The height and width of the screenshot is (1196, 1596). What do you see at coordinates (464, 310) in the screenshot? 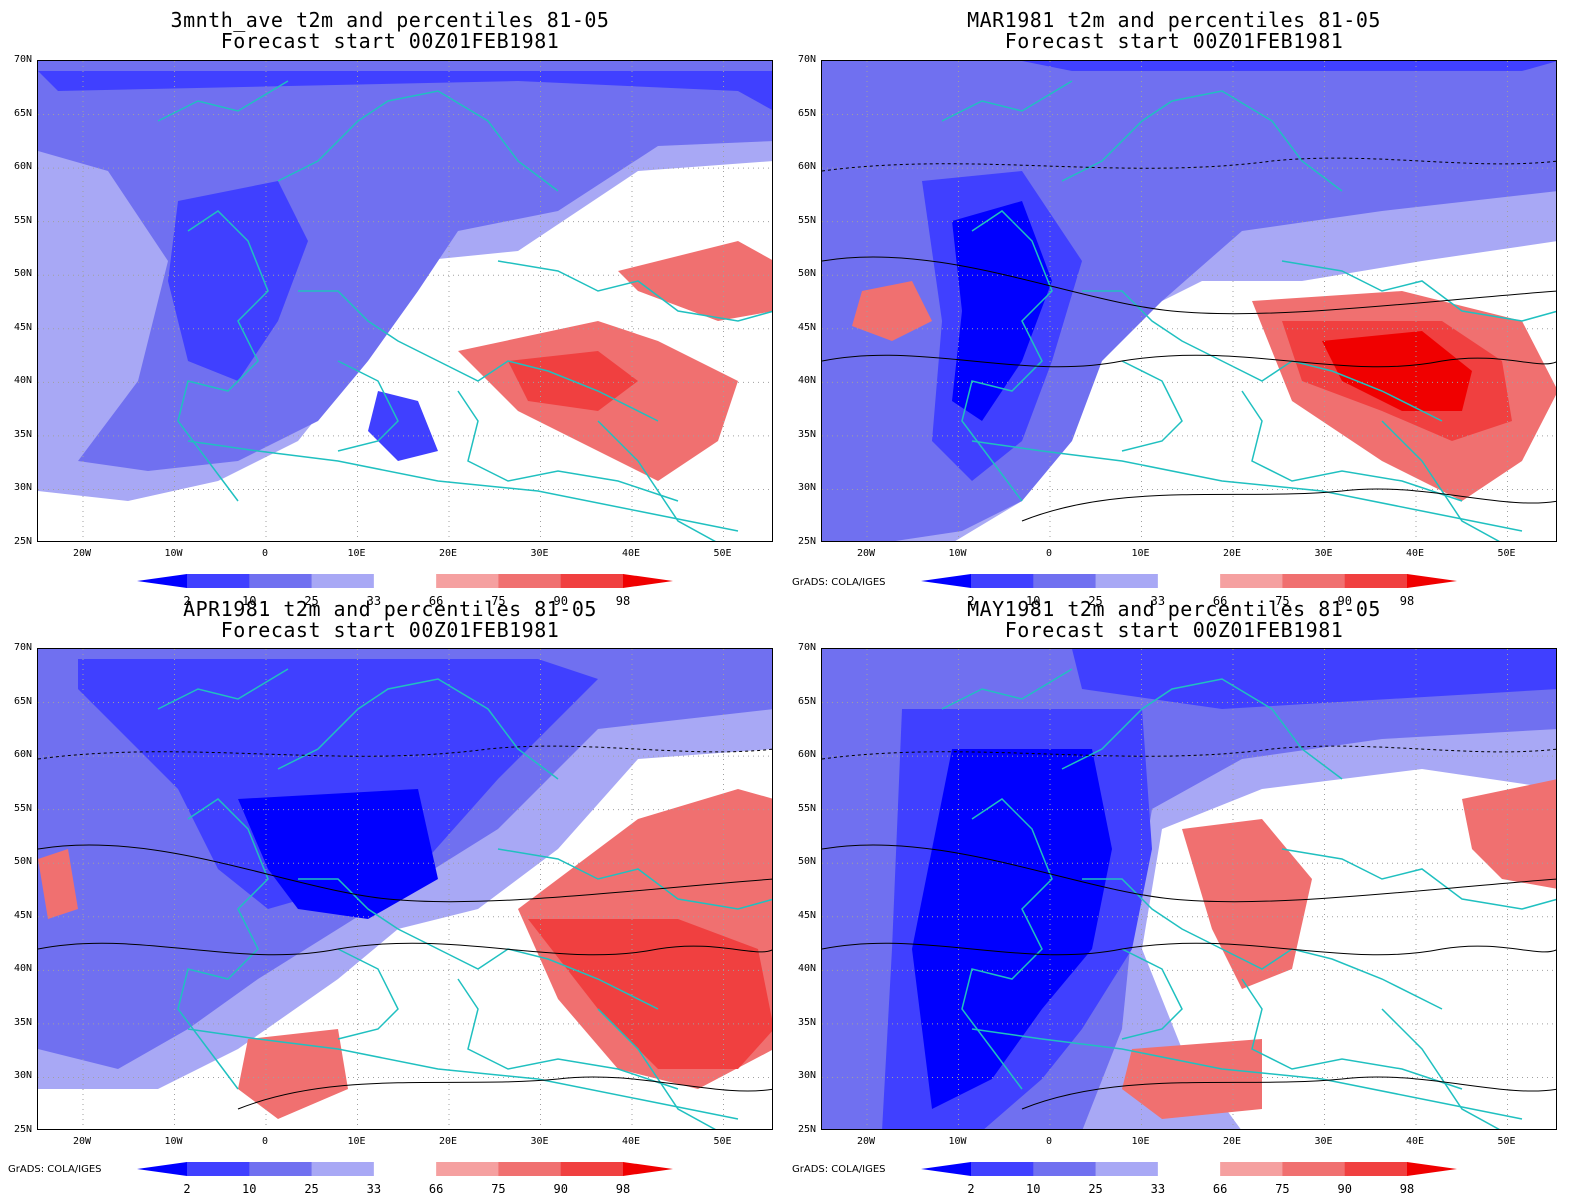
I see `coastlines` at bounding box center [464, 310].